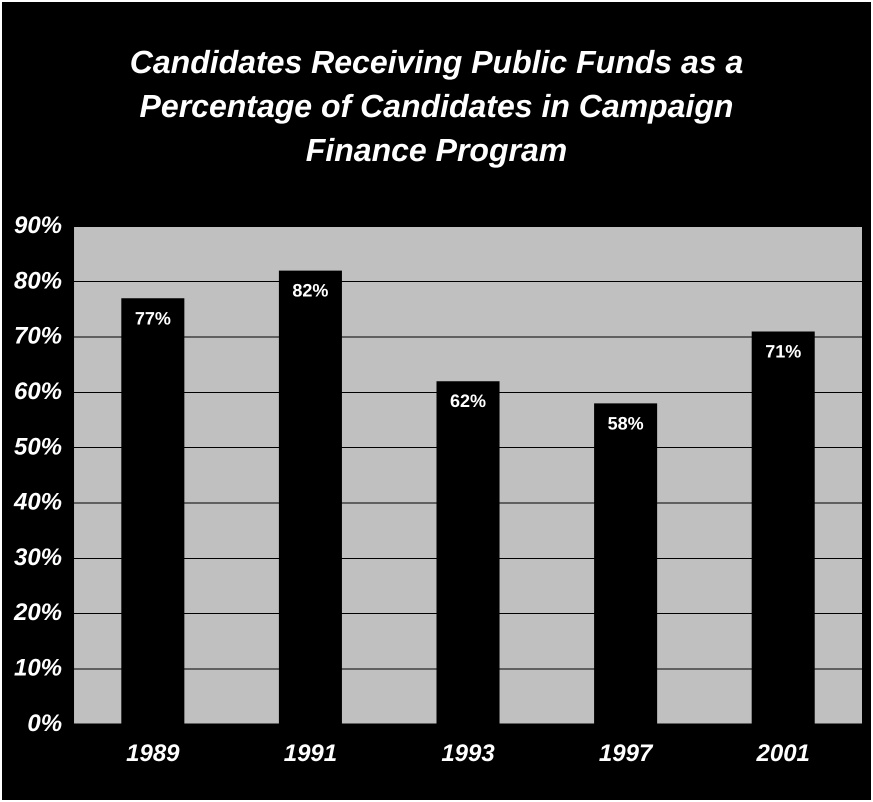  Describe the element at coordinates (38, 668) in the screenshot. I see `y-tick-label: 10%` at that location.